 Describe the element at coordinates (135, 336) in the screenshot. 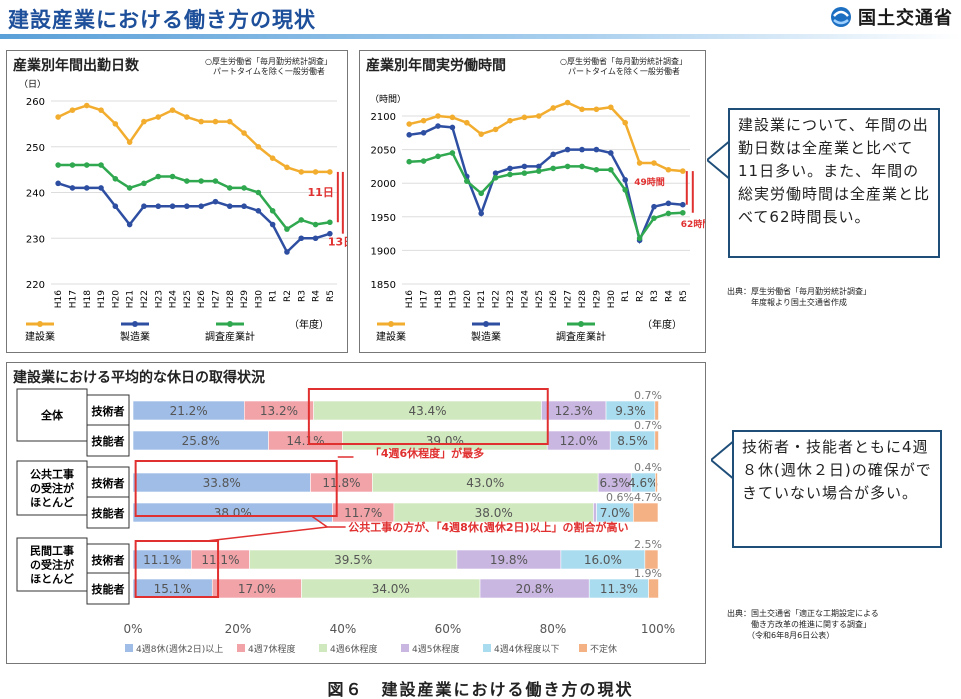

I see `days-legend-label: 製造業` at that location.